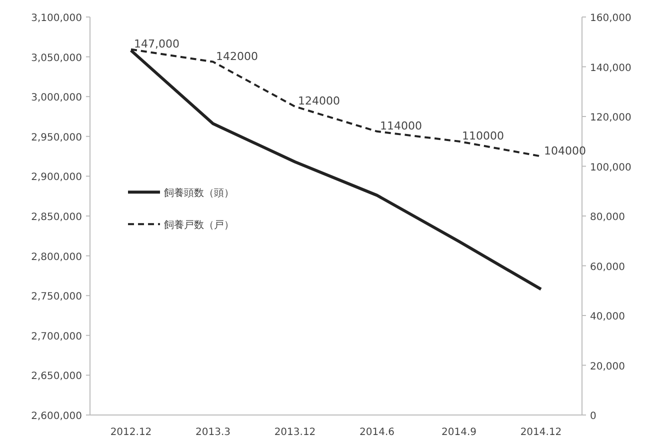 The height and width of the screenshot is (446, 650). I want to click on legend-label: 飼養戸数（戸）, so click(199, 225).